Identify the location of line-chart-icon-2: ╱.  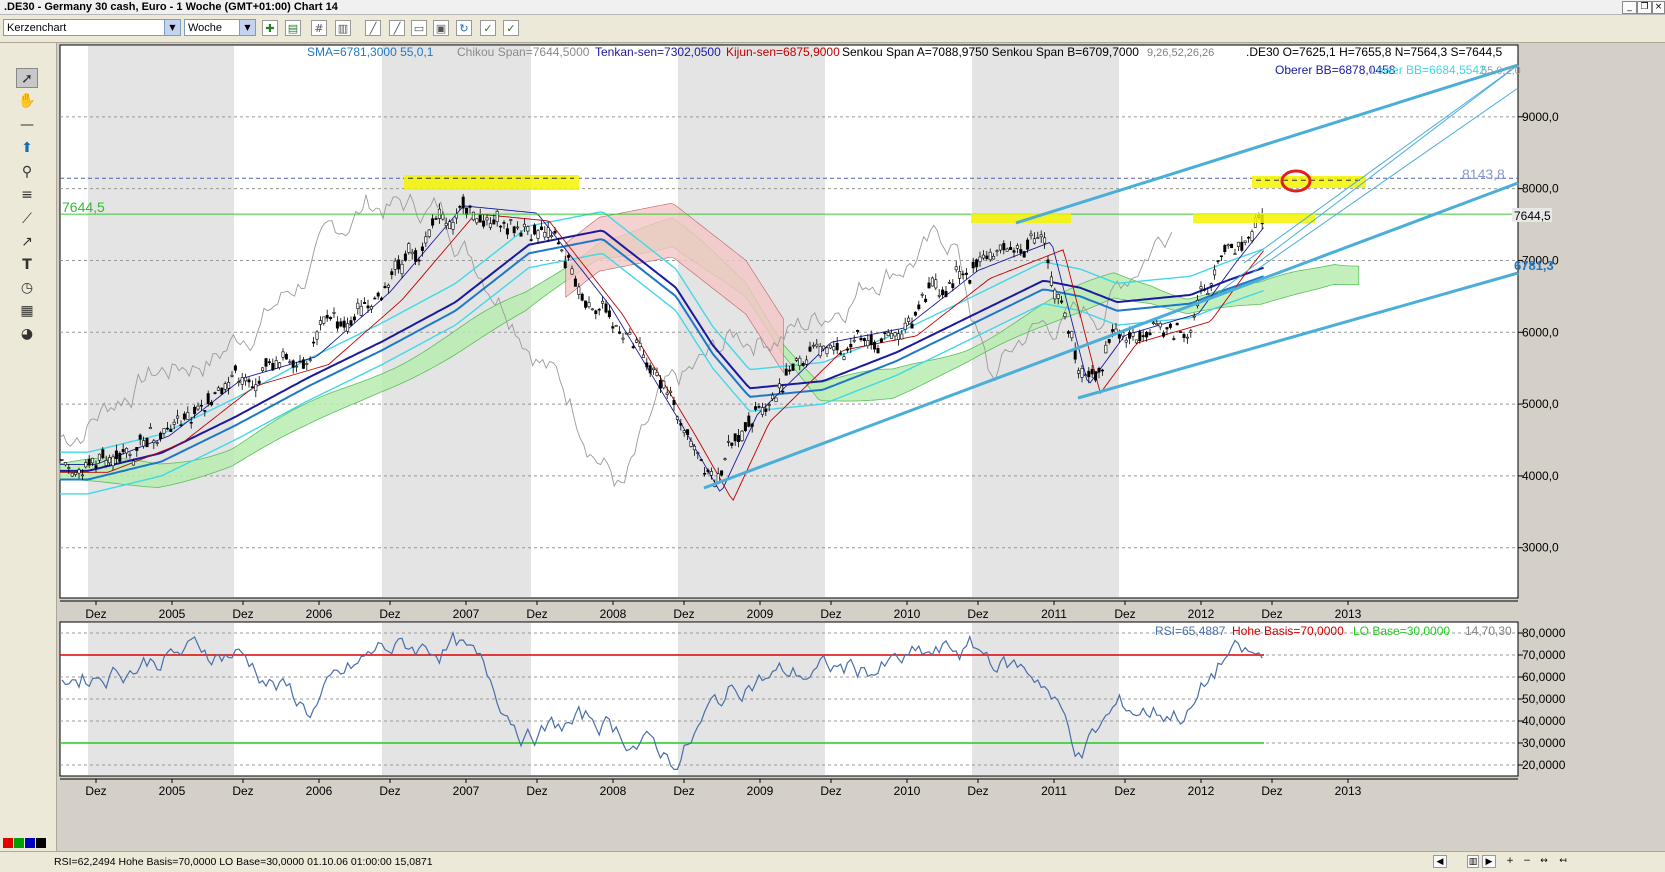
(397, 28).